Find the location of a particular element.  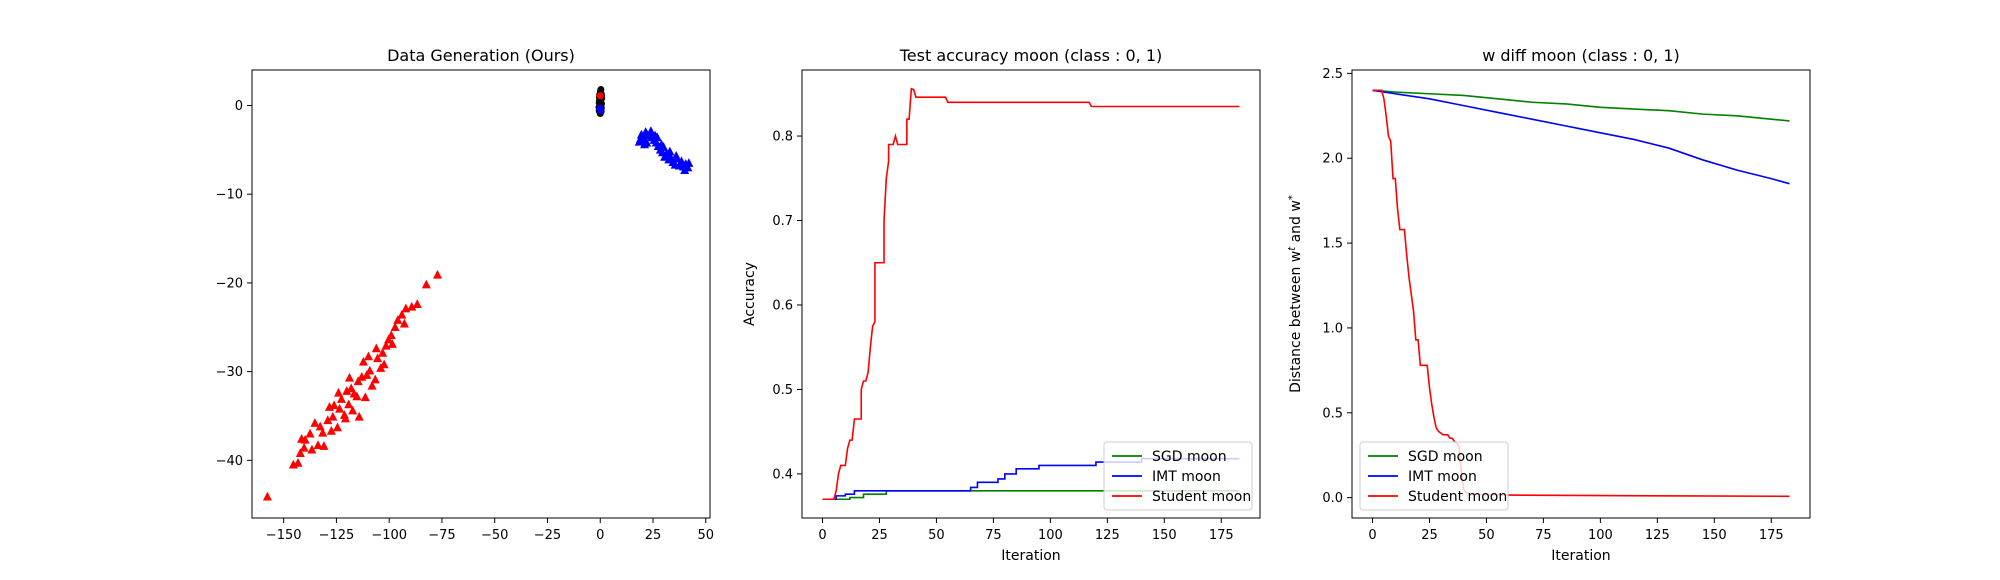

y-tick-label: 1.5 is located at coordinates (1332, 244).